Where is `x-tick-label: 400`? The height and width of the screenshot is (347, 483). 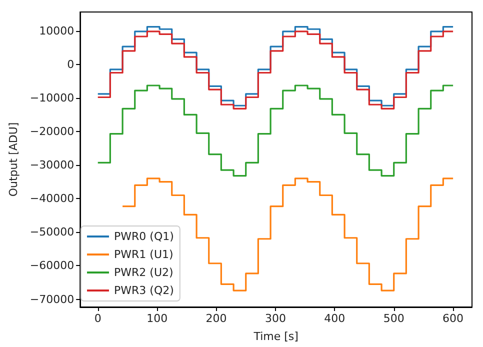 x-tick-label: 400 is located at coordinates (335, 318).